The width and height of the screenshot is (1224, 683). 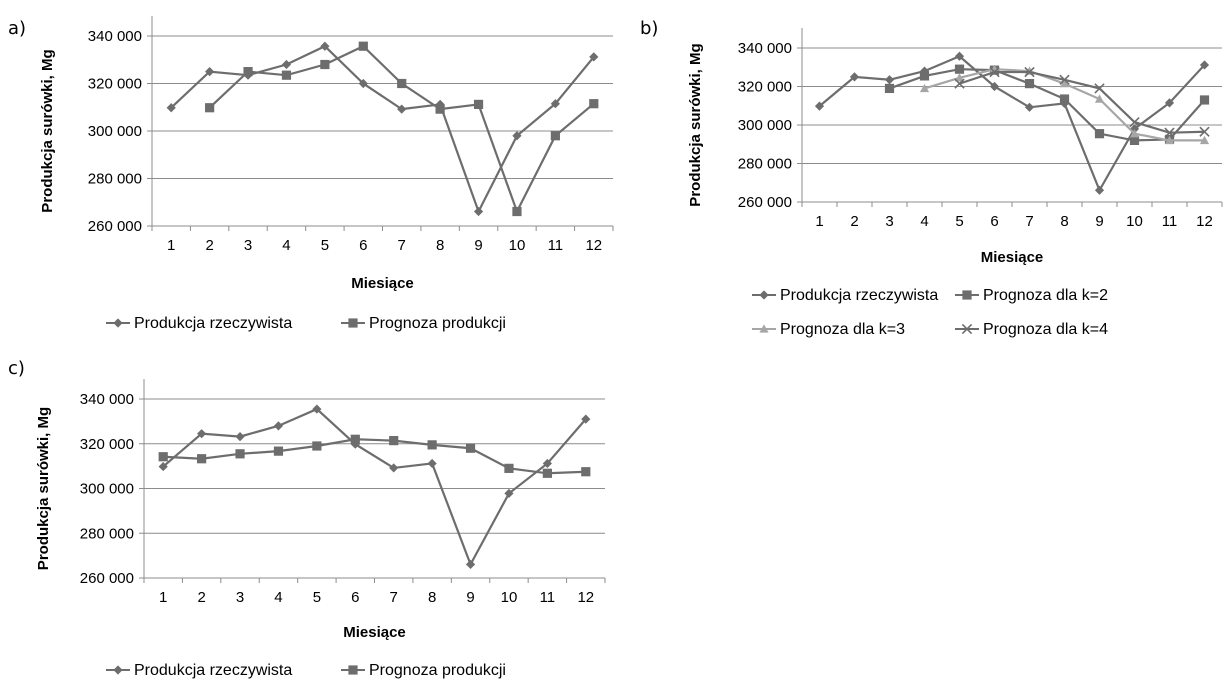 What do you see at coordinates (374, 632) in the screenshot?
I see `x-axis-title: Miesiące` at bounding box center [374, 632].